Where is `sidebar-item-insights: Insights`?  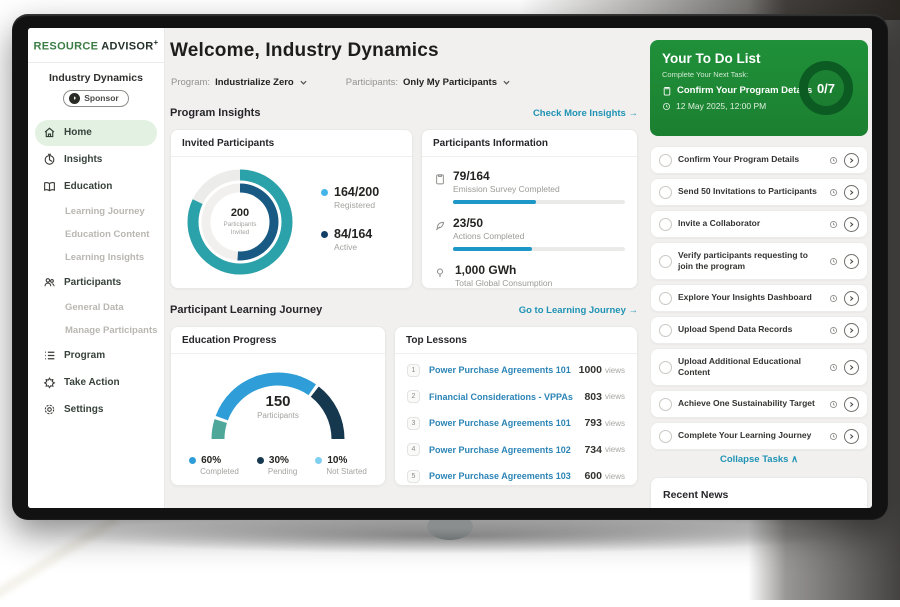
sidebar-item-insights: Insights is located at coordinates (96, 159).